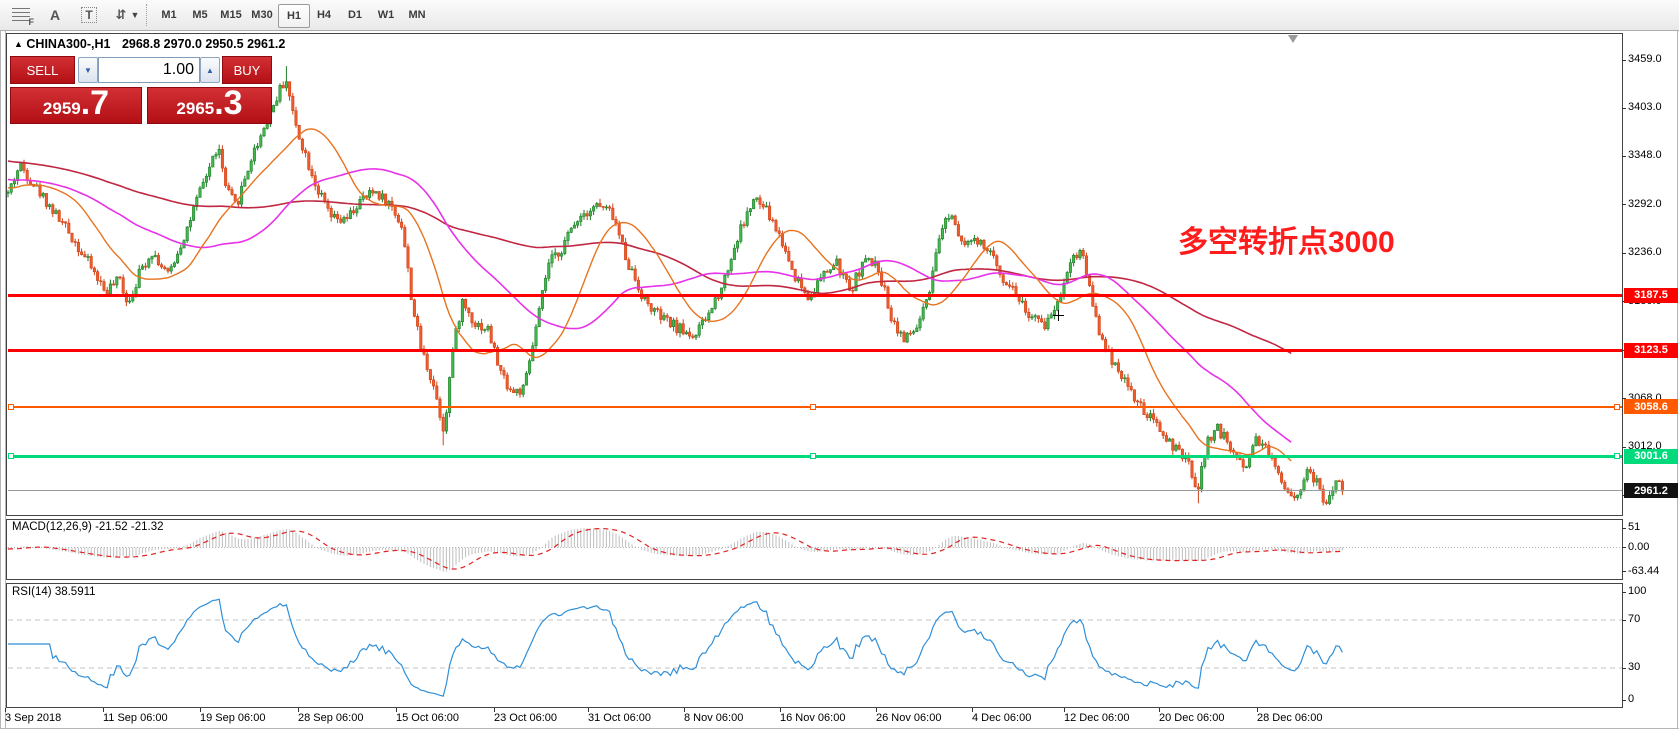 Image resolution: width=1679 pixels, height=730 pixels. I want to click on line-handle-3001.6-2, so click(1617, 456).